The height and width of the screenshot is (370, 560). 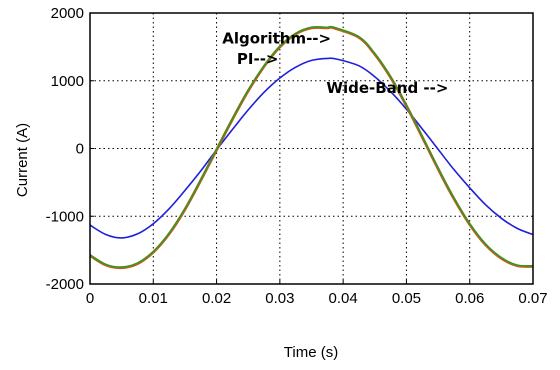 What do you see at coordinates (67, 13) in the screenshot?
I see `y-tick-label: 2000` at bounding box center [67, 13].